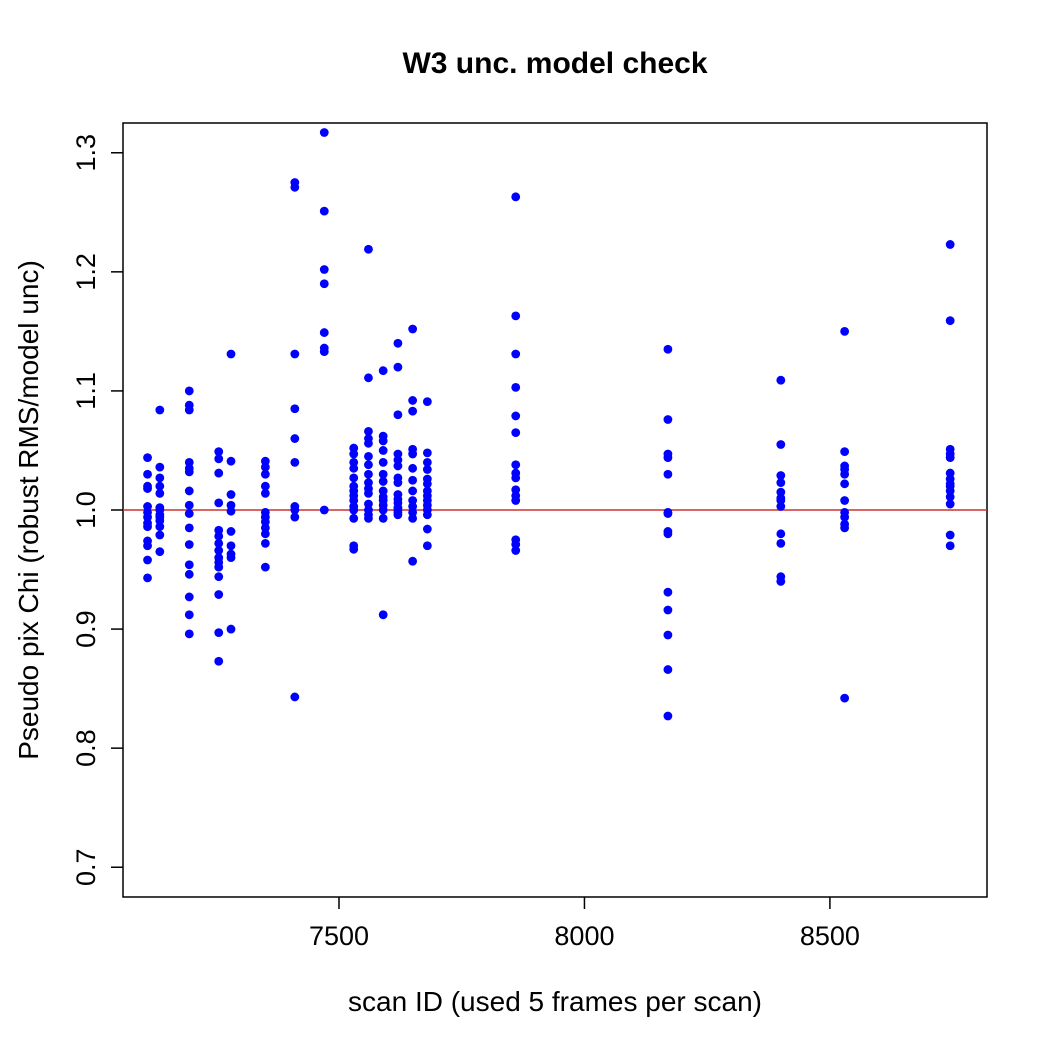 The width and height of the screenshot is (1050, 1050). Describe the element at coordinates (86, 153) in the screenshot. I see `y-tick-label: 1.3` at that location.